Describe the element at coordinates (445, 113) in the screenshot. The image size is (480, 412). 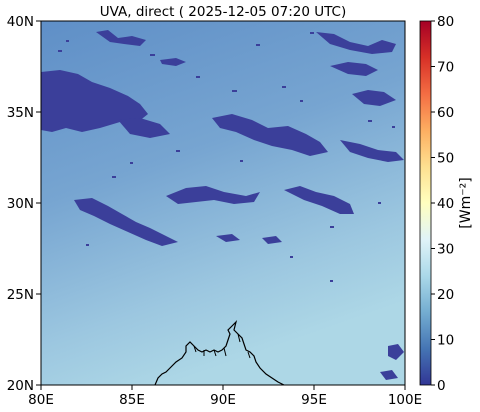
I see `colorbar-tick-label: 60` at that location.